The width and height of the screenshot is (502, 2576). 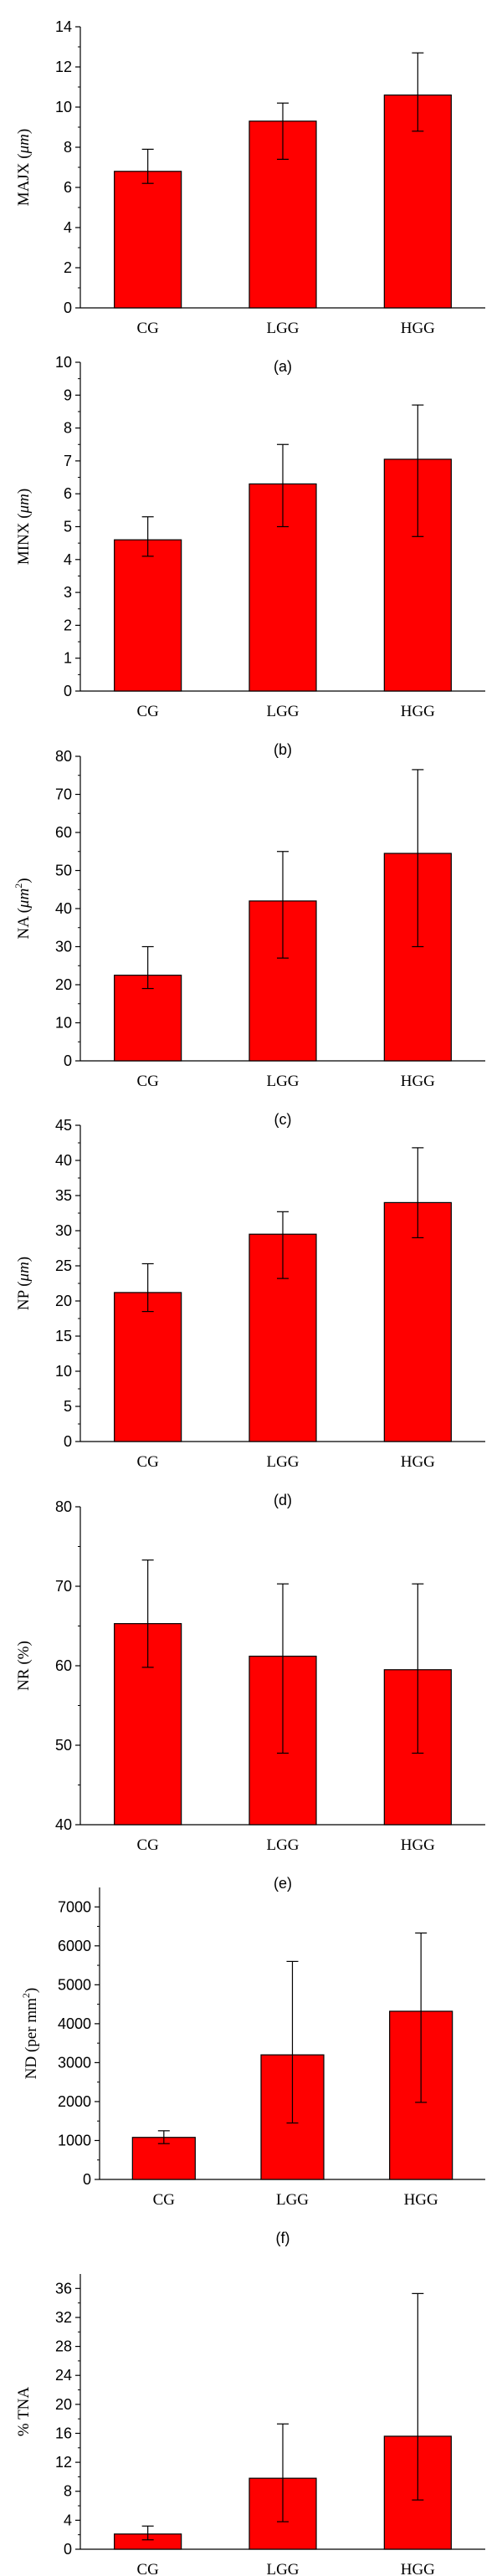 I want to click on y-tick-label: 5, so click(x=68, y=527).